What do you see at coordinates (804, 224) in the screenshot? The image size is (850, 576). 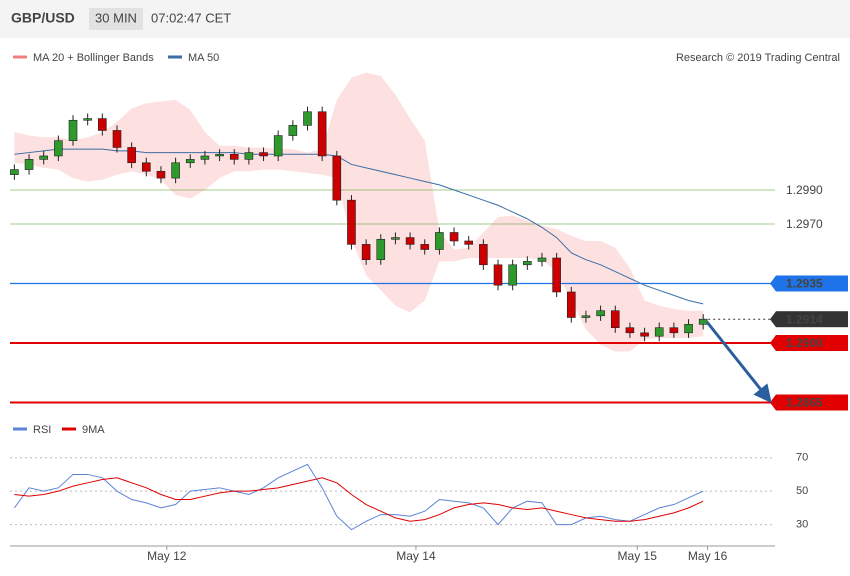 I see `level-label: 1.2970` at bounding box center [804, 224].